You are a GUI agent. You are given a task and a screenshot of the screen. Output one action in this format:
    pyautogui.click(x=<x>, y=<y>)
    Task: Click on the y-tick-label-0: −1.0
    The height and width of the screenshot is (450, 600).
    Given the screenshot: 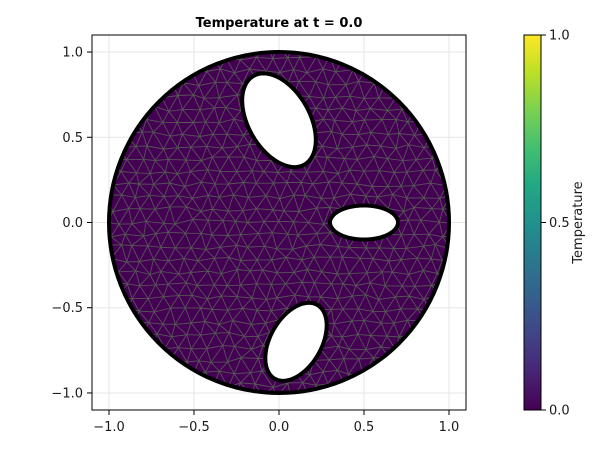 What is the action you would take?
    pyautogui.click(x=67, y=393)
    